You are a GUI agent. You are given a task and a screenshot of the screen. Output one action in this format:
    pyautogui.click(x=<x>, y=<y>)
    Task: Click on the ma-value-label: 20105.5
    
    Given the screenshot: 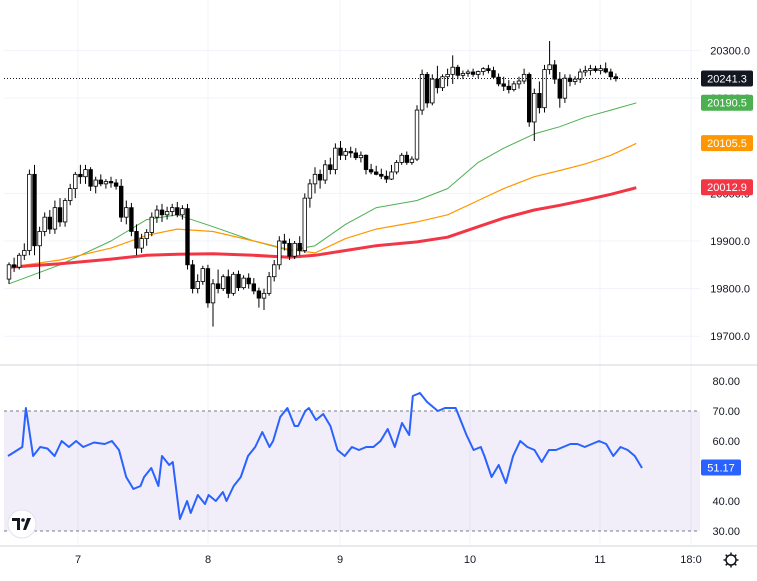 What is the action you would take?
    pyautogui.click(x=727, y=143)
    